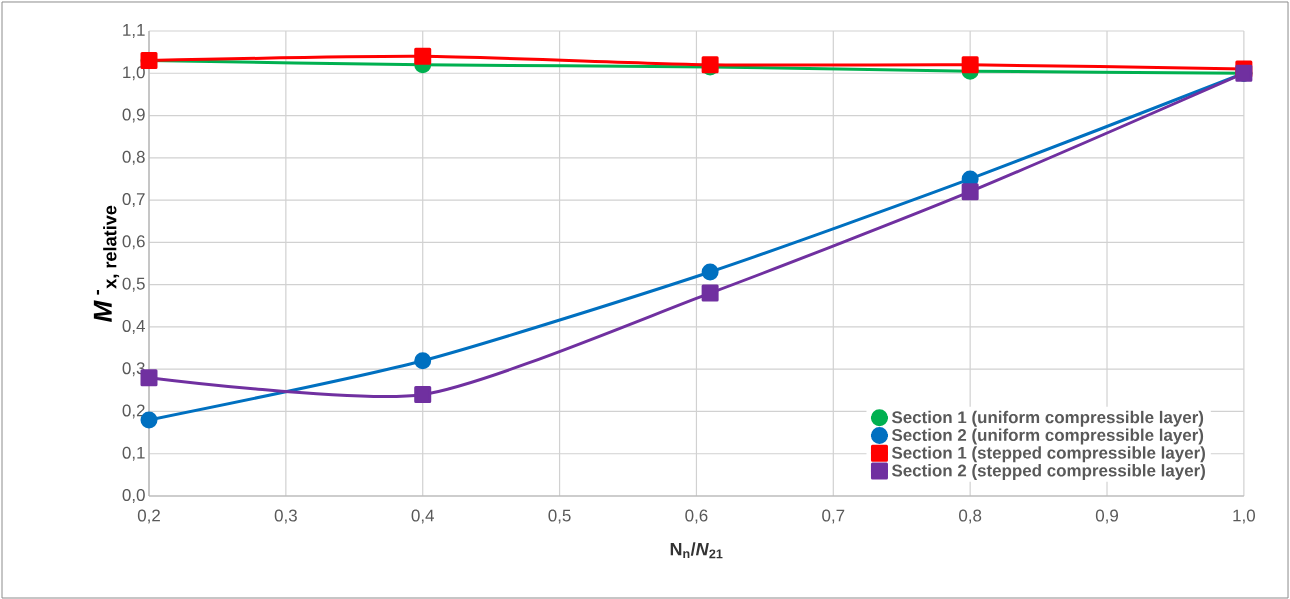  I want to click on x-tick-label: 0,9, so click(1106, 516).